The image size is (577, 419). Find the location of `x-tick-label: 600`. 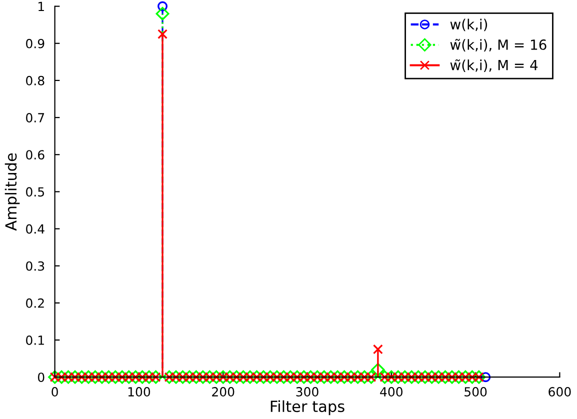

x-tick-label: 600 is located at coordinates (559, 391).